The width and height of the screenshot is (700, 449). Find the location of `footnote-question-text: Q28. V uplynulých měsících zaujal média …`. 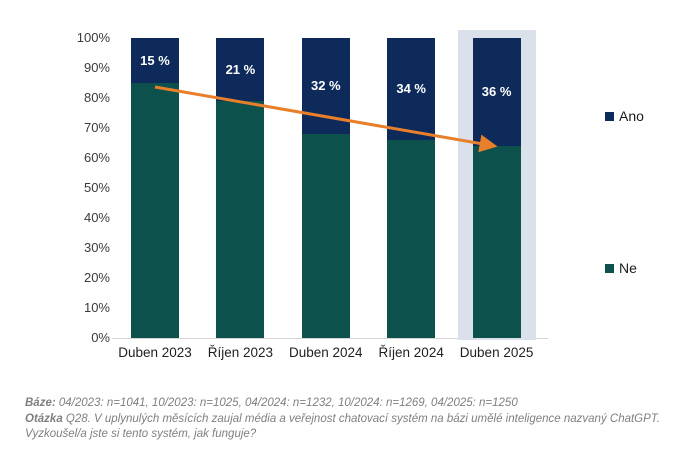

footnote-question-text: Q28. V uplynulých měsících zaujal média … is located at coordinates (361, 418).